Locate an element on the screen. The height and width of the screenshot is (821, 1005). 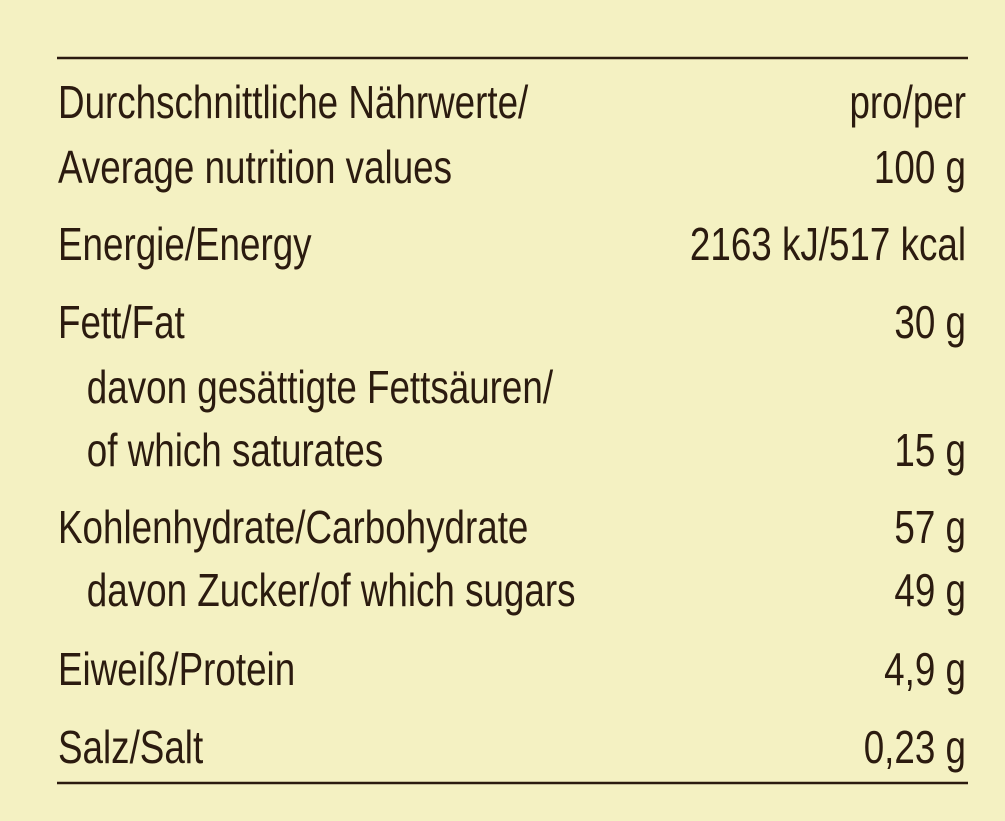
header-value: pro/per is located at coordinates (907, 102).